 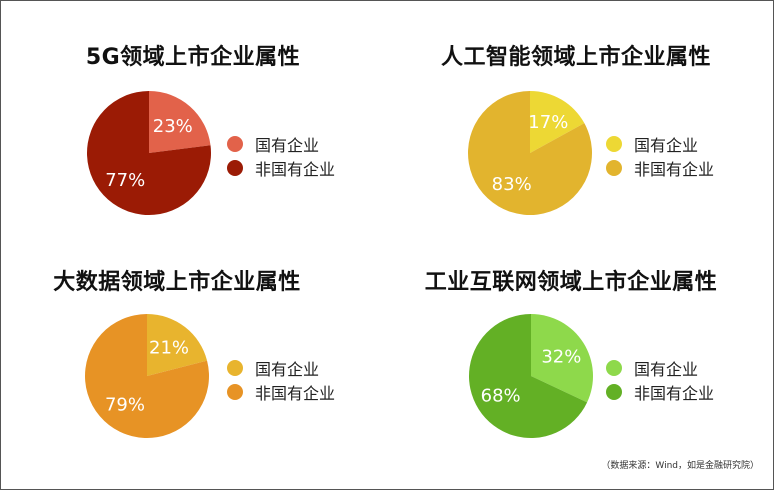 I want to click on pie-chart-industrial-internet: 32% 68%, so click(x=531, y=376).